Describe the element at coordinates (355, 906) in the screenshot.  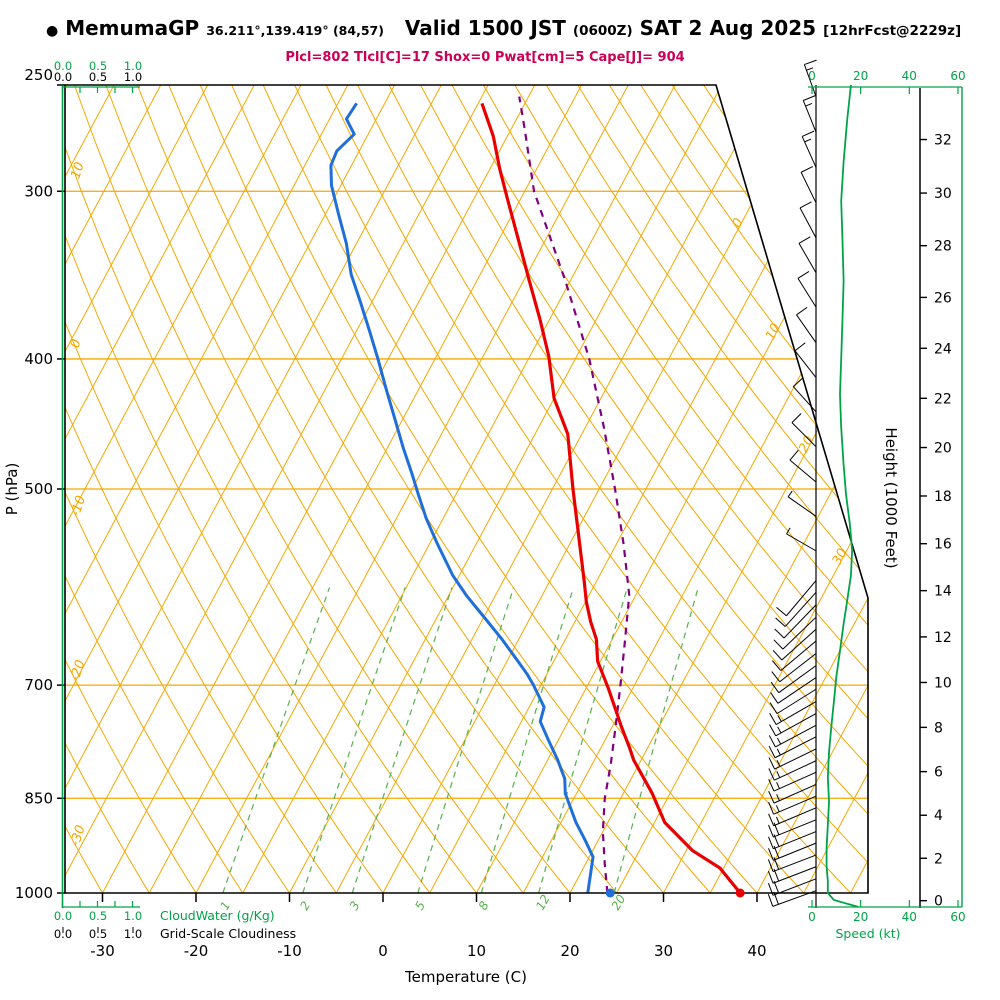
I see `svg-text: 3` at that location.